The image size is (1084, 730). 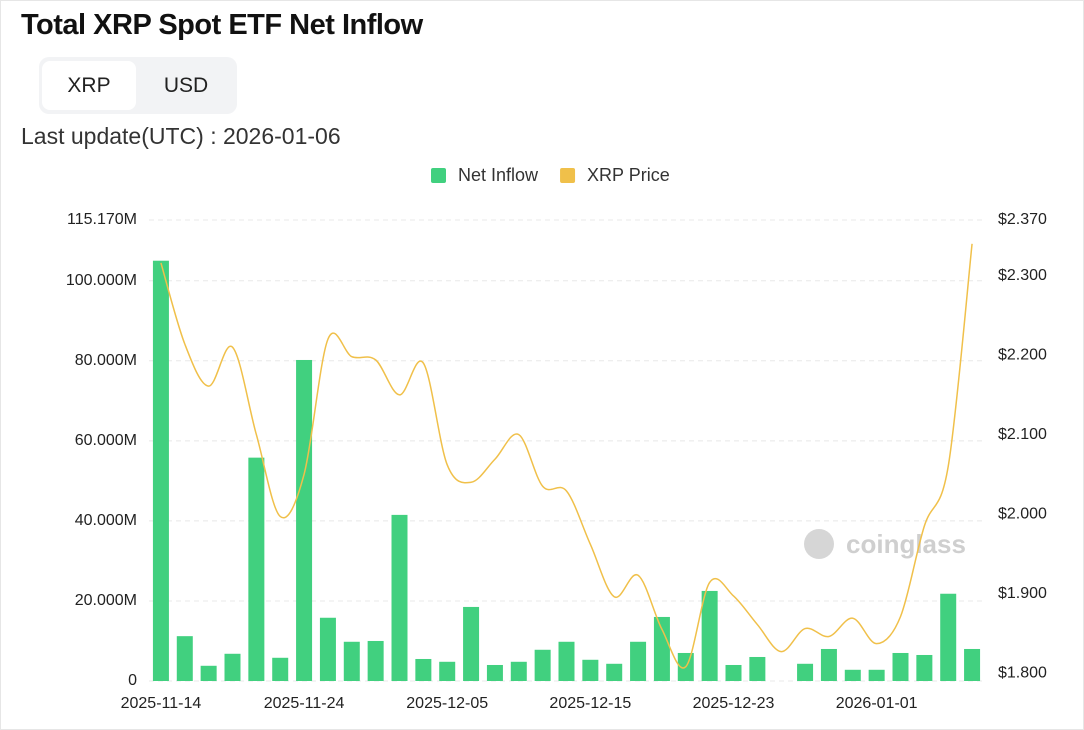 I want to click on tab: USD, so click(x=186, y=85).